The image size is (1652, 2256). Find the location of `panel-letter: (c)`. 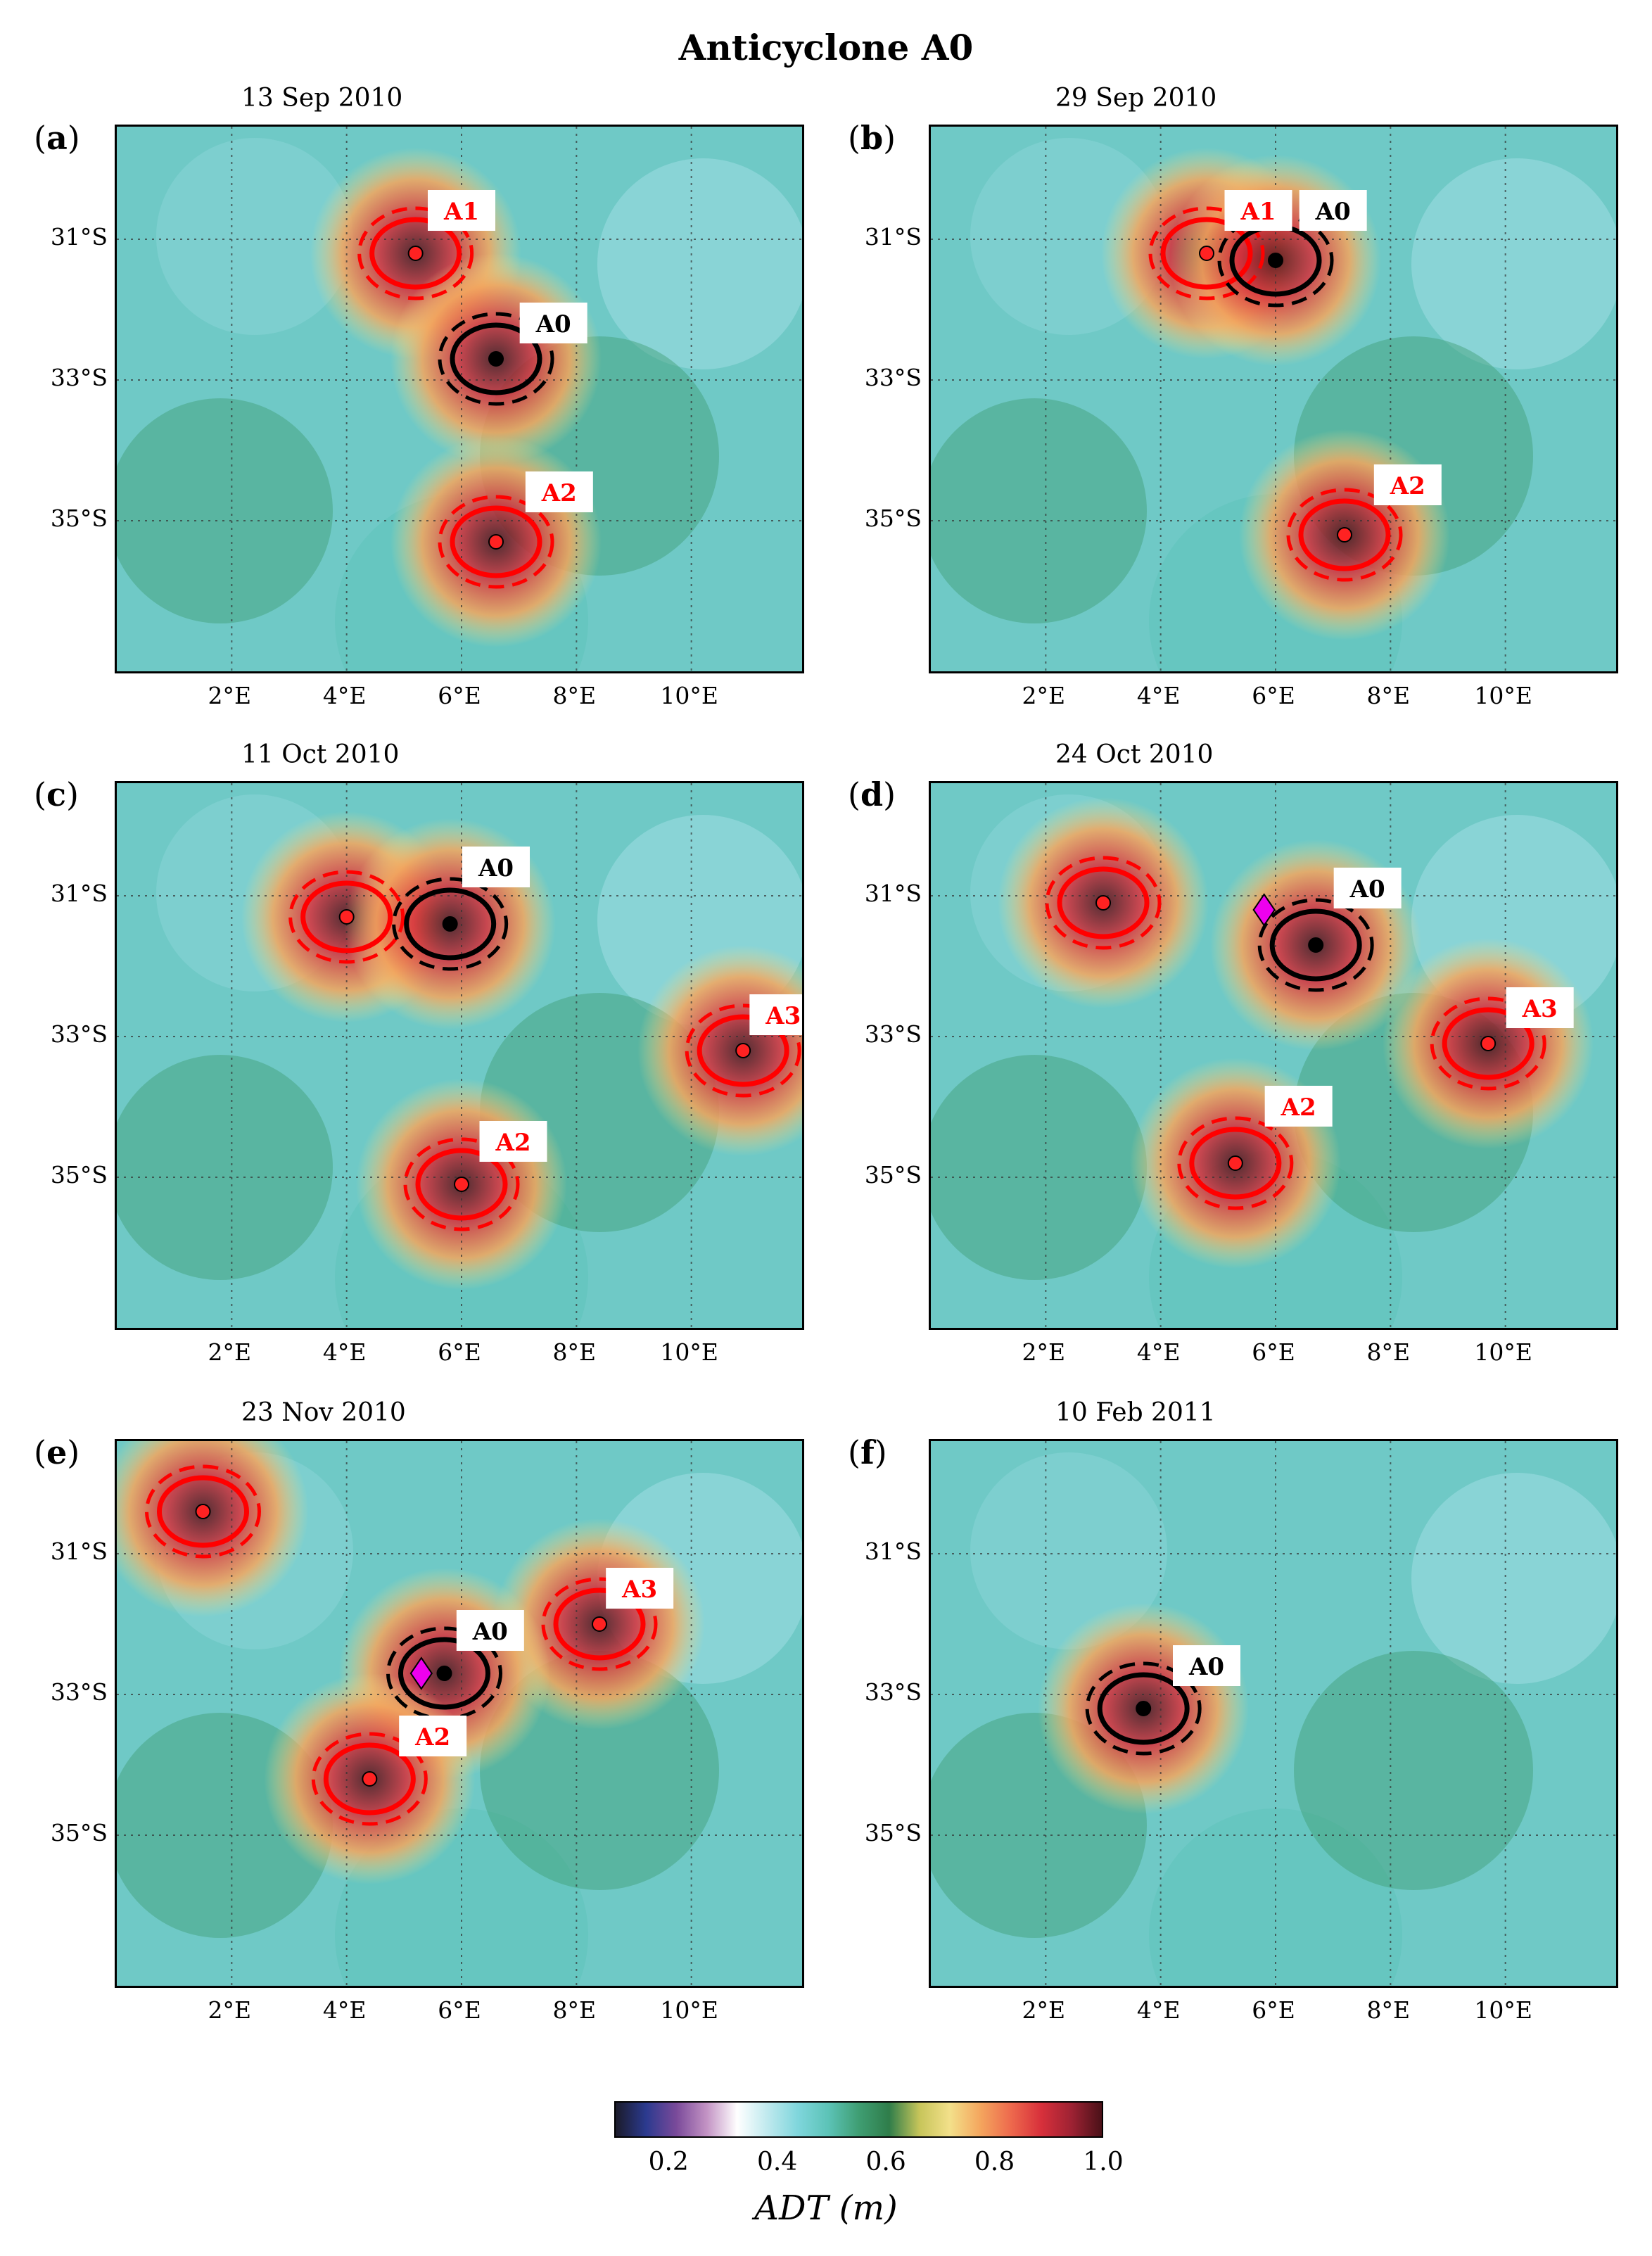

panel-letter: (c) is located at coordinates (56, 794).